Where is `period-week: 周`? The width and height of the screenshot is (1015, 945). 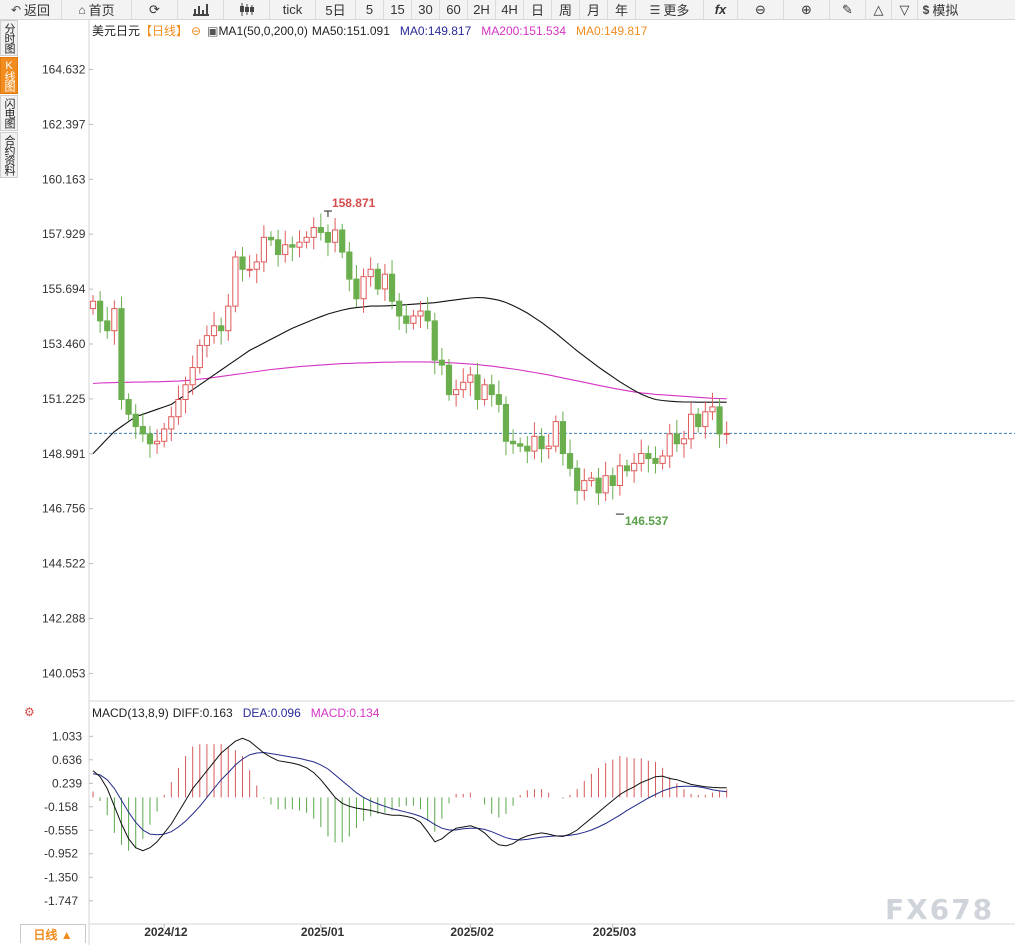 period-week: 周 is located at coordinates (566, 9).